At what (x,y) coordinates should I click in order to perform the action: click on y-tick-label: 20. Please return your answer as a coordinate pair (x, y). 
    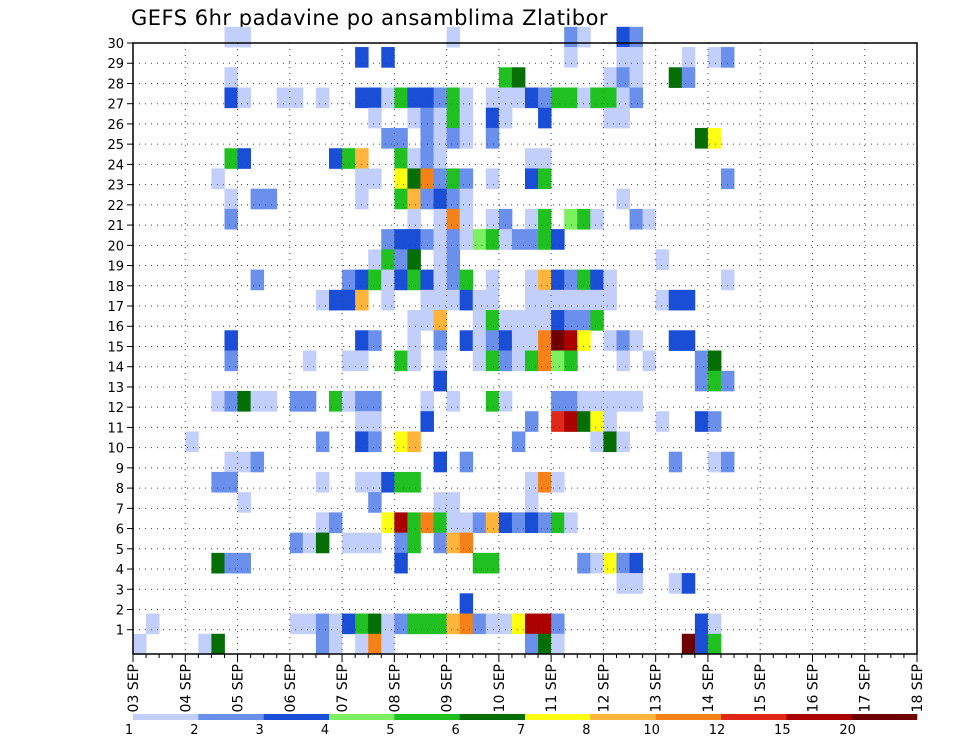
    Looking at the image, I should click on (115, 246).